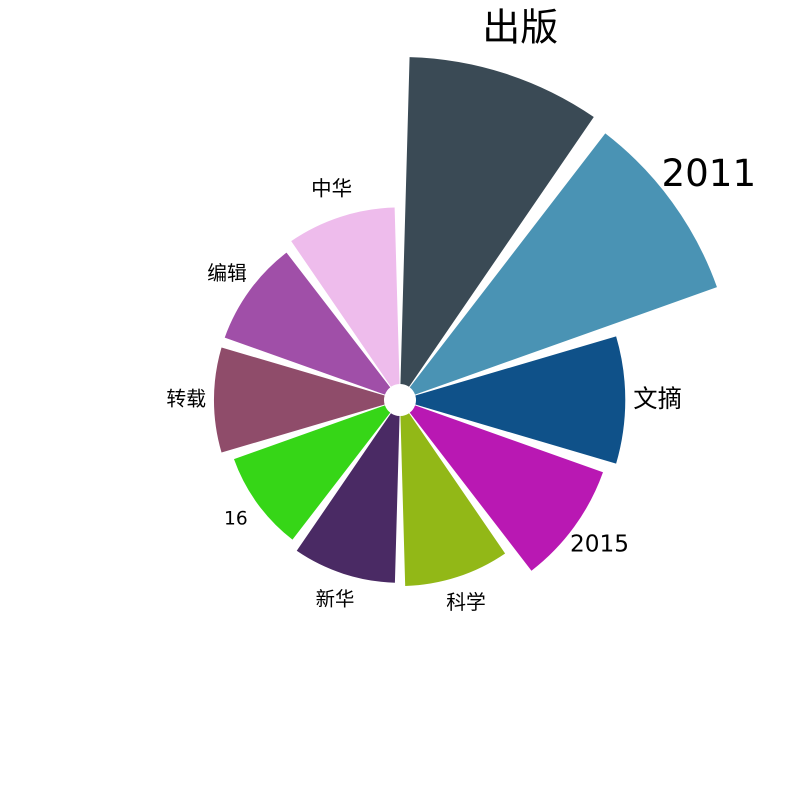 This screenshot has width=800, height=800. What do you see at coordinates (345, 297) in the screenshot?
I see `bar-中华` at bounding box center [345, 297].